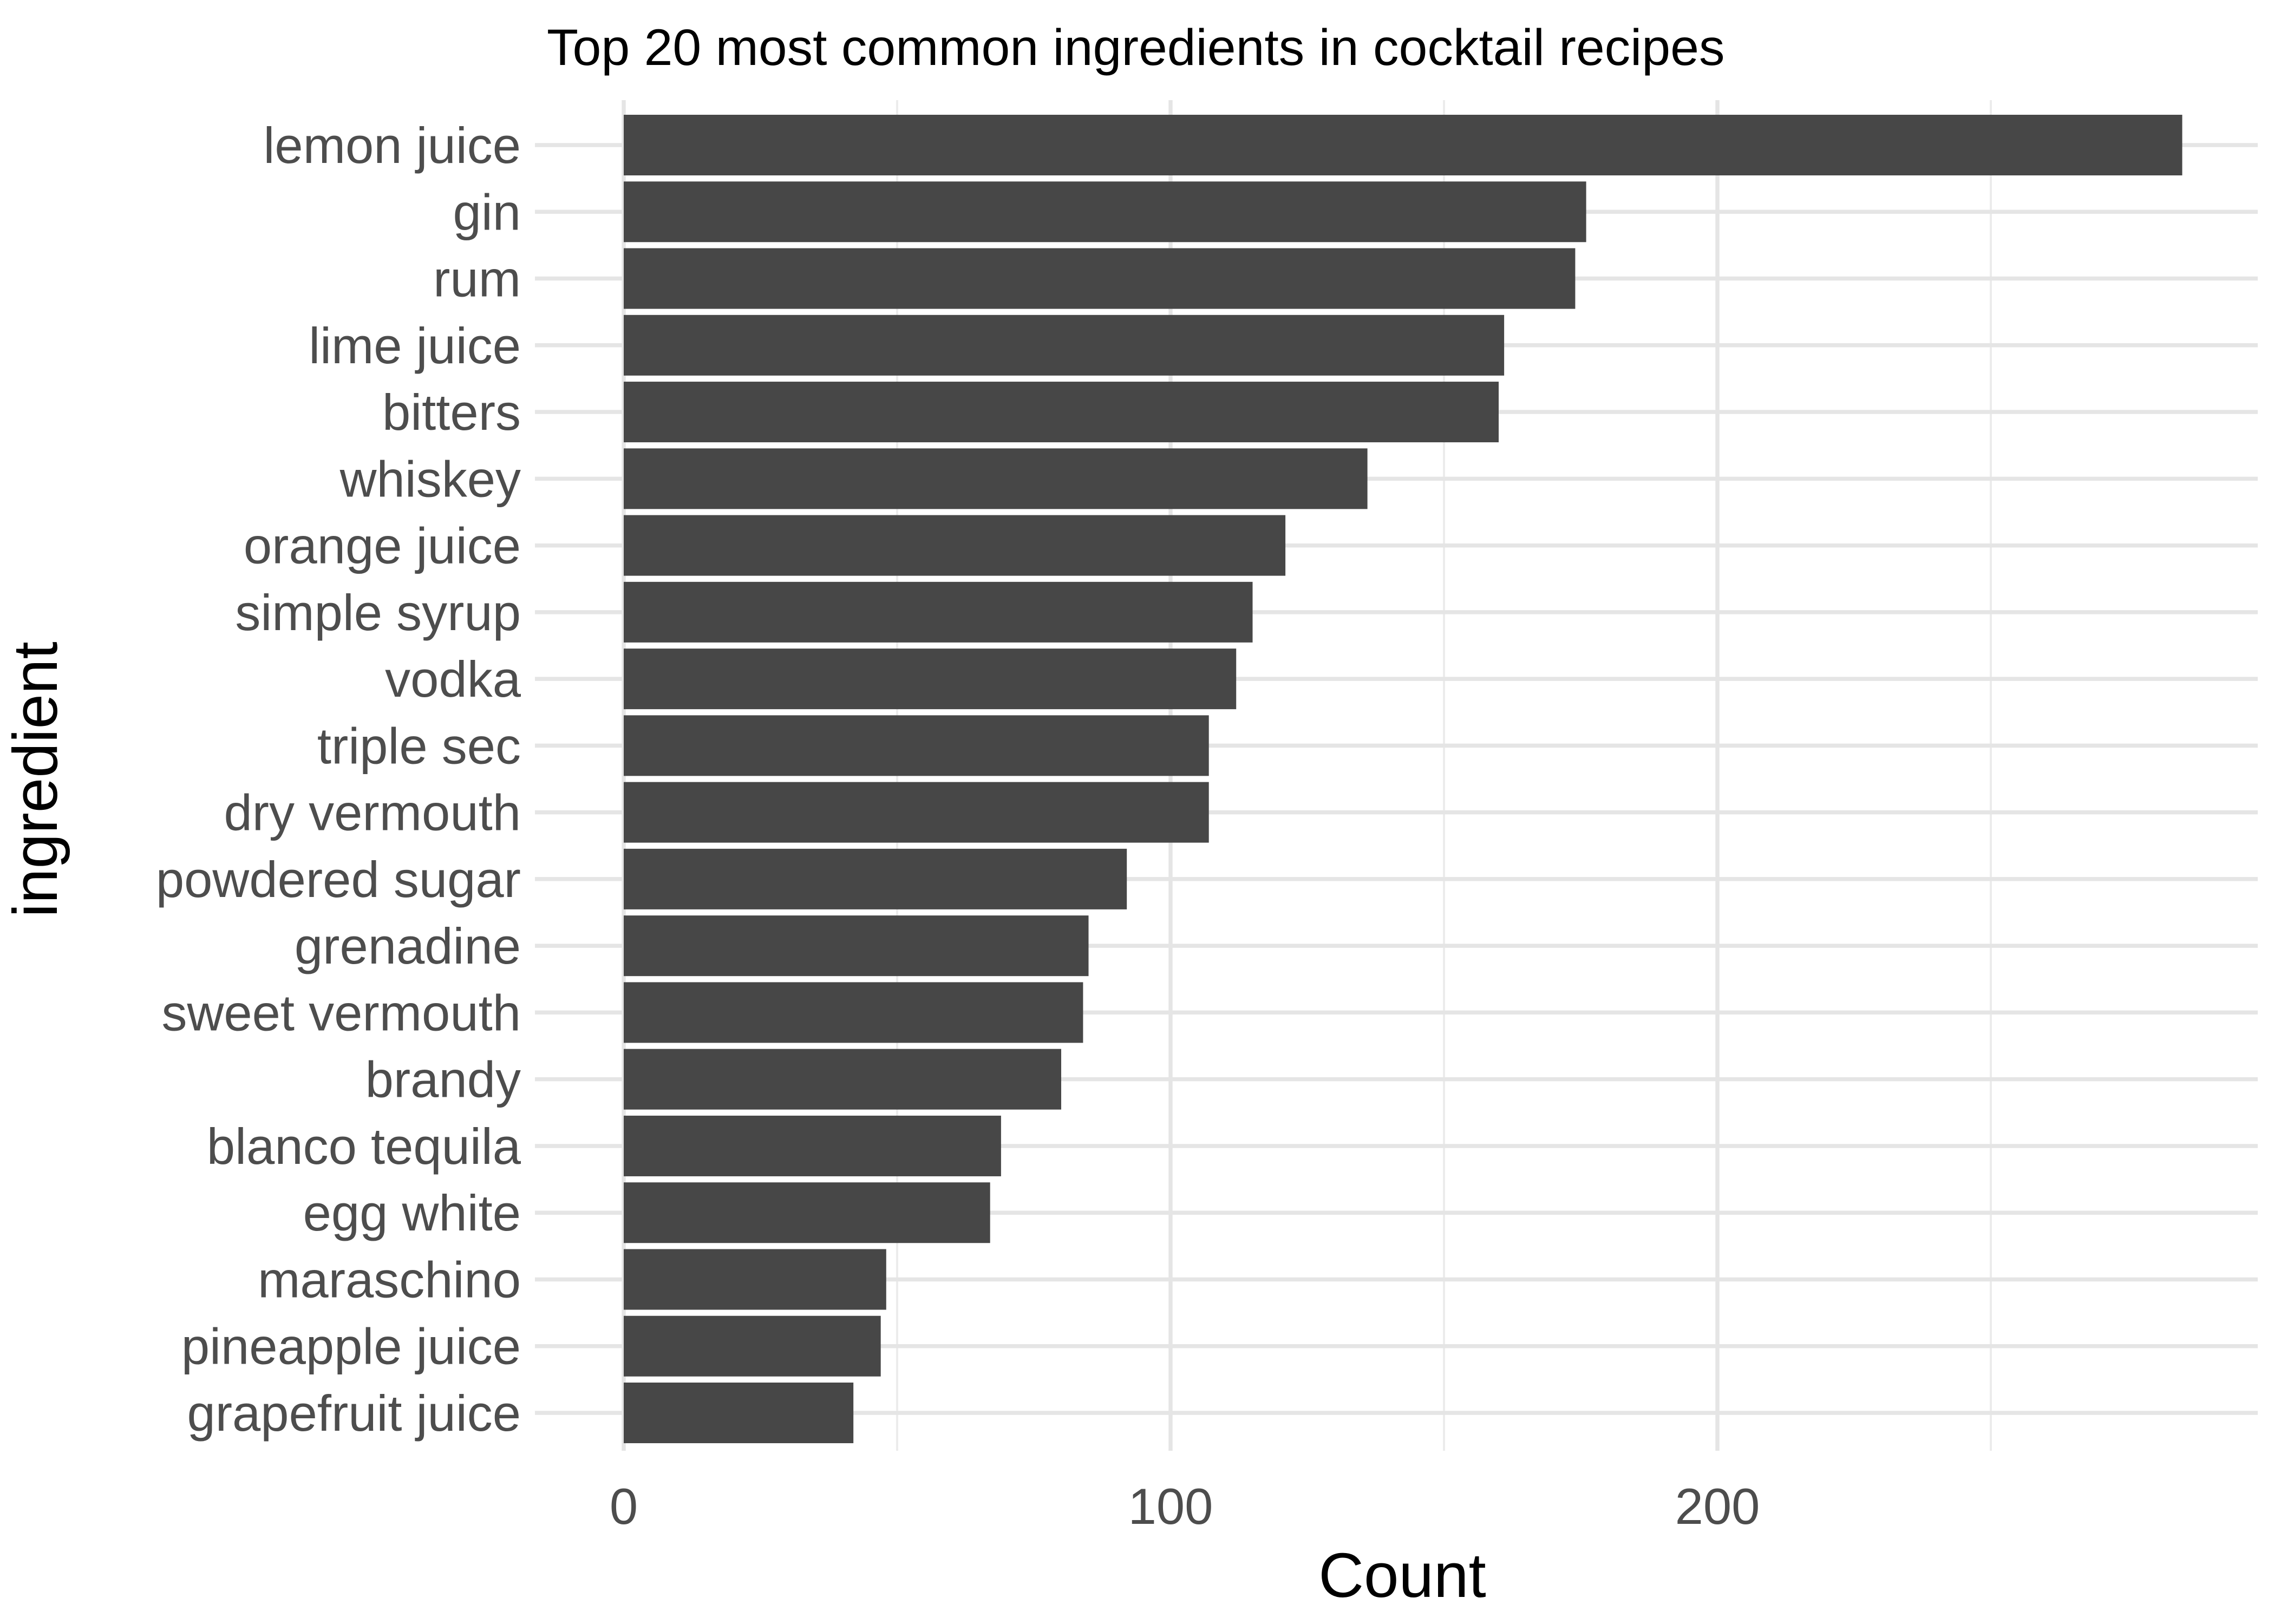  What do you see at coordinates (1402, 1575) in the screenshot?
I see `x-axis-title: Count` at bounding box center [1402, 1575].